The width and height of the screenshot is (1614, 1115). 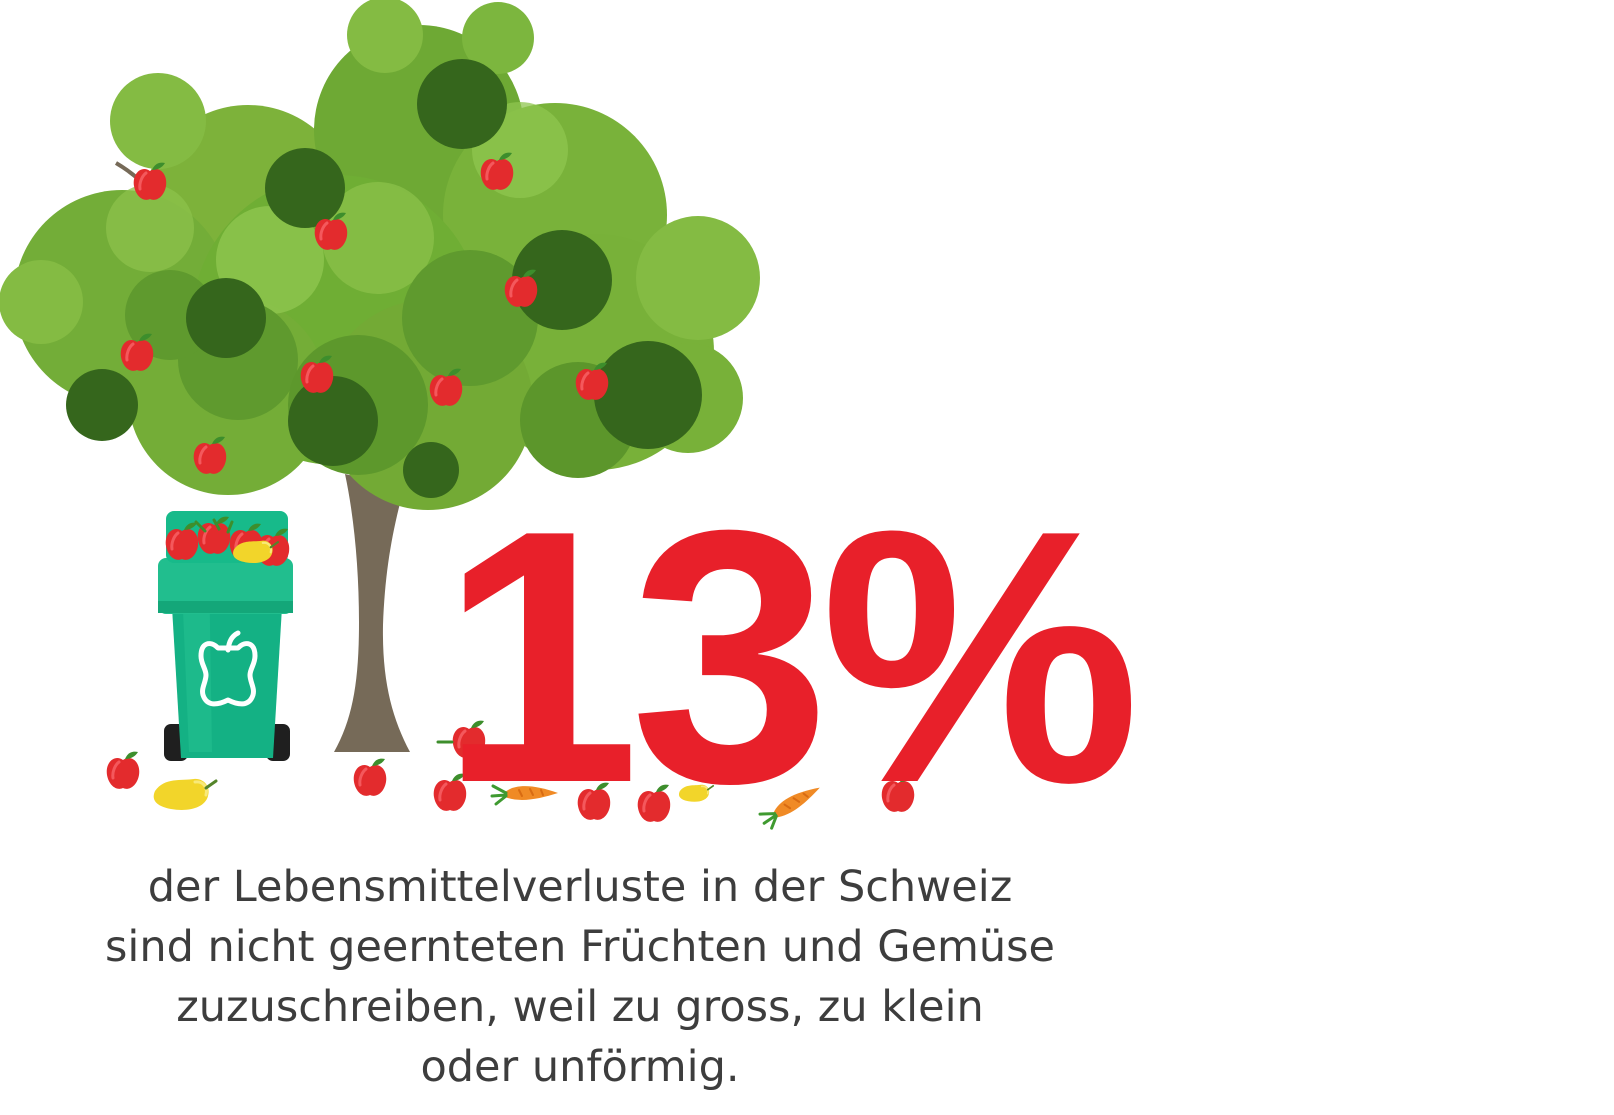 What do you see at coordinates (227, 541) in the screenshot?
I see `bin-produce` at bounding box center [227, 541].